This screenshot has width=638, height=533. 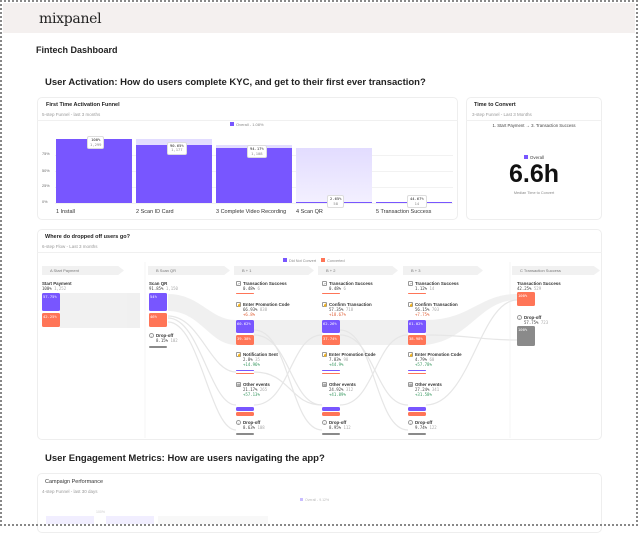 I want to click on x-label-3: 3 Complete Video Recording, so click(x=251, y=212).